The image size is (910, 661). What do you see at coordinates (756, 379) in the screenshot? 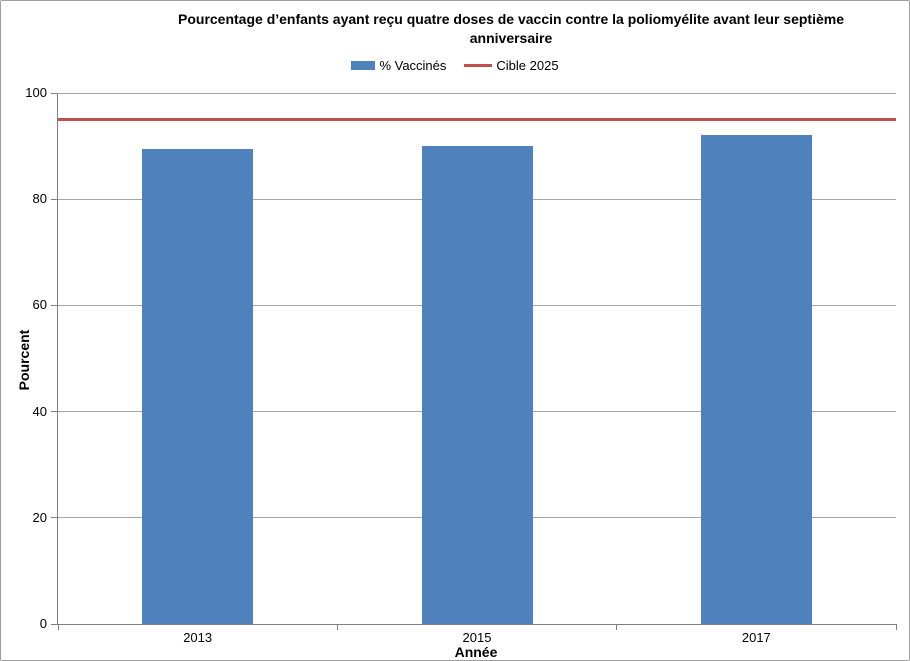
I see `bar-2017` at bounding box center [756, 379].